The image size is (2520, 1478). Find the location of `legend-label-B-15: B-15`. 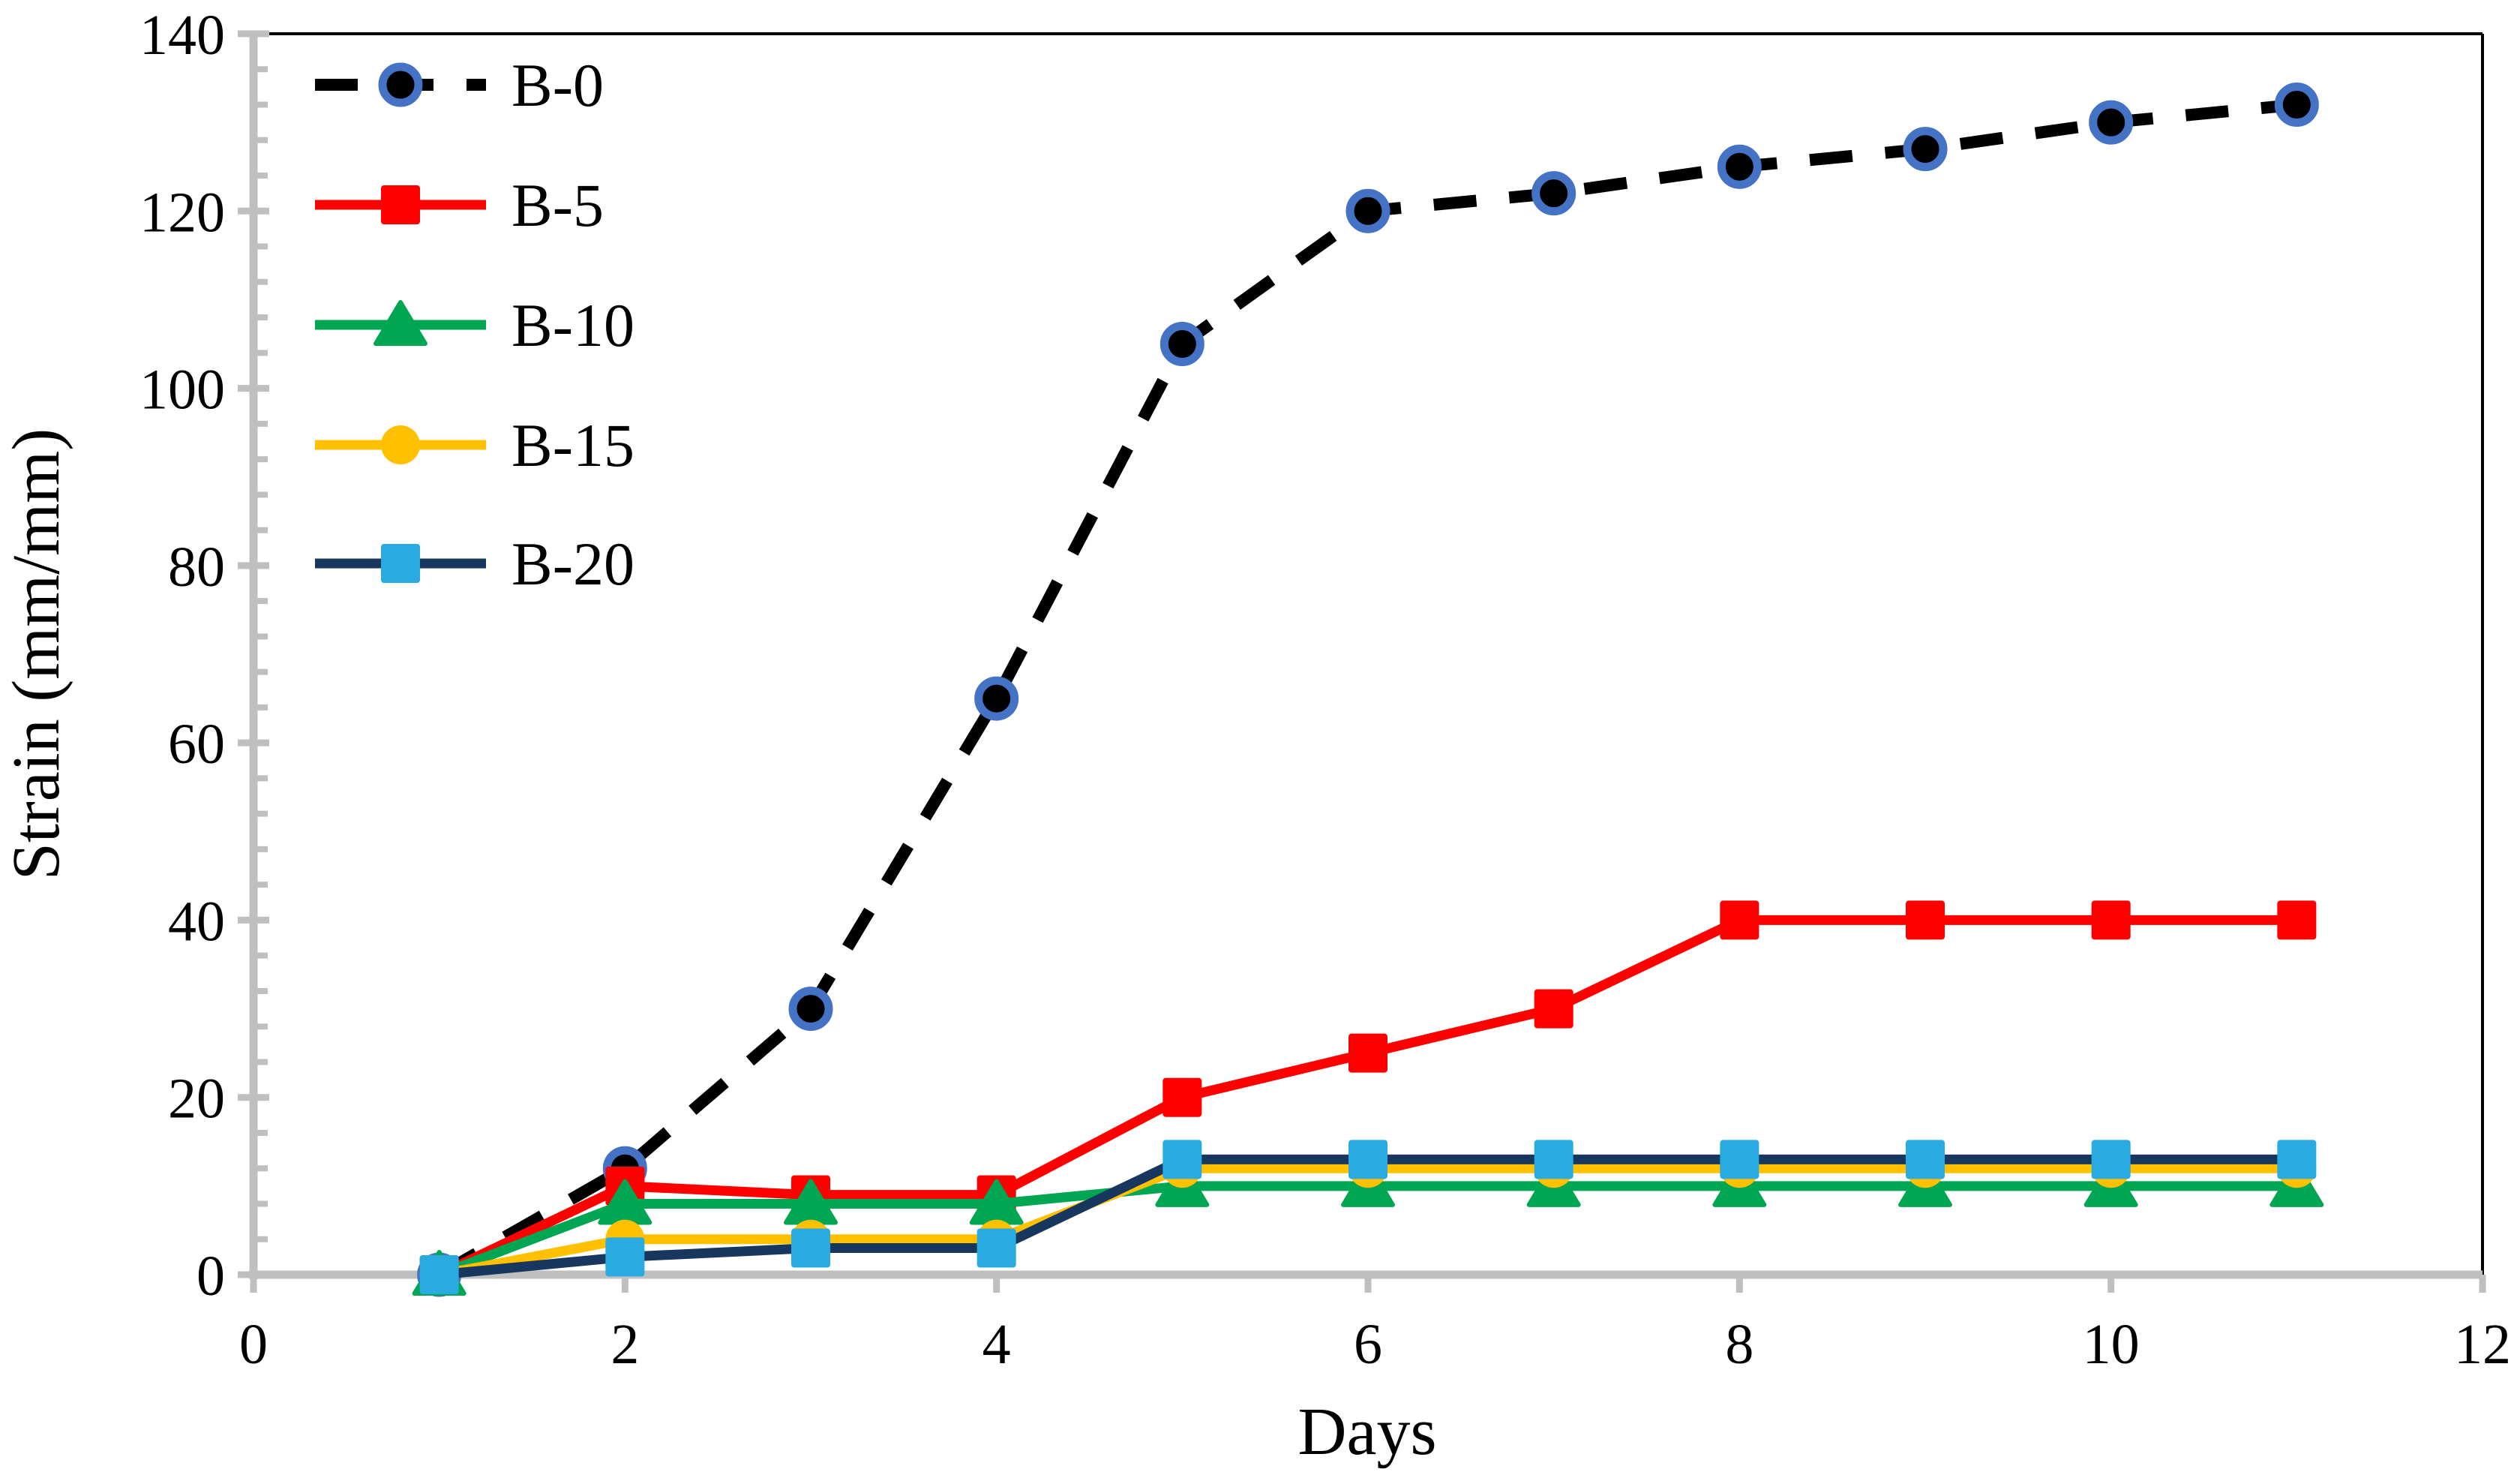

legend-label-B-15: B-15 is located at coordinates (573, 445).